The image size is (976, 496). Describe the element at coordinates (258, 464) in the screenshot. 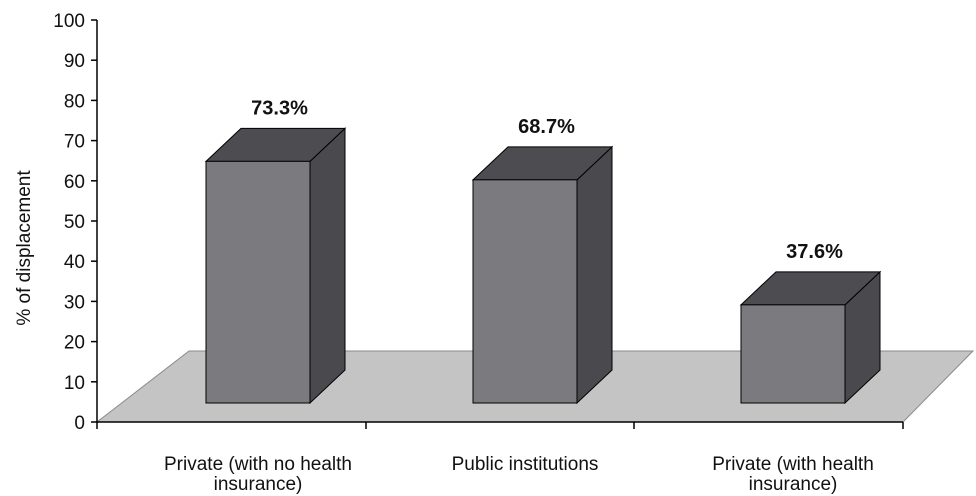

I see `x-category-label: Private (with no health` at that location.